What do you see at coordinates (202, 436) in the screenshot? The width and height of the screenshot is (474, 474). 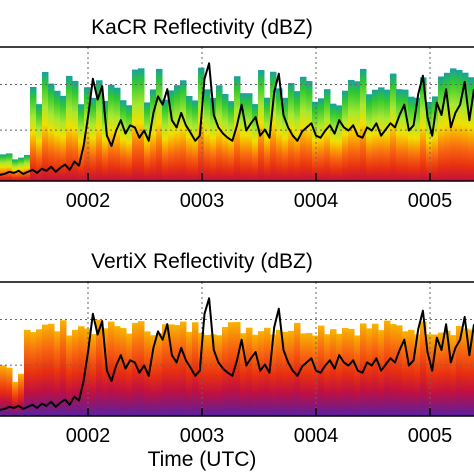 I see `x-tick-label: 0003` at bounding box center [202, 436].